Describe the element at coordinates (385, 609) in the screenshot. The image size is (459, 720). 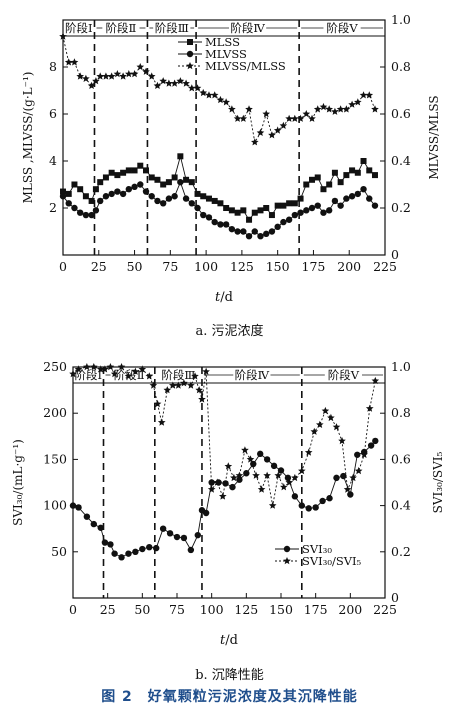
I see `chart-b-xtick-label-225: 225` at that location.